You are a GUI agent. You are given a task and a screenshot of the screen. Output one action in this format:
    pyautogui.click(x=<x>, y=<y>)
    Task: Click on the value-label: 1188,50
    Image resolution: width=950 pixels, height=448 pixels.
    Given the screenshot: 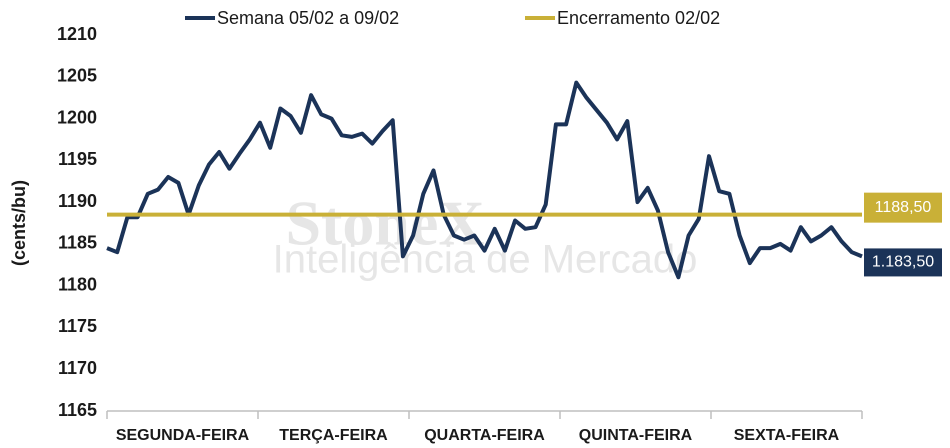 What is the action you would take?
    pyautogui.click(x=903, y=207)
    